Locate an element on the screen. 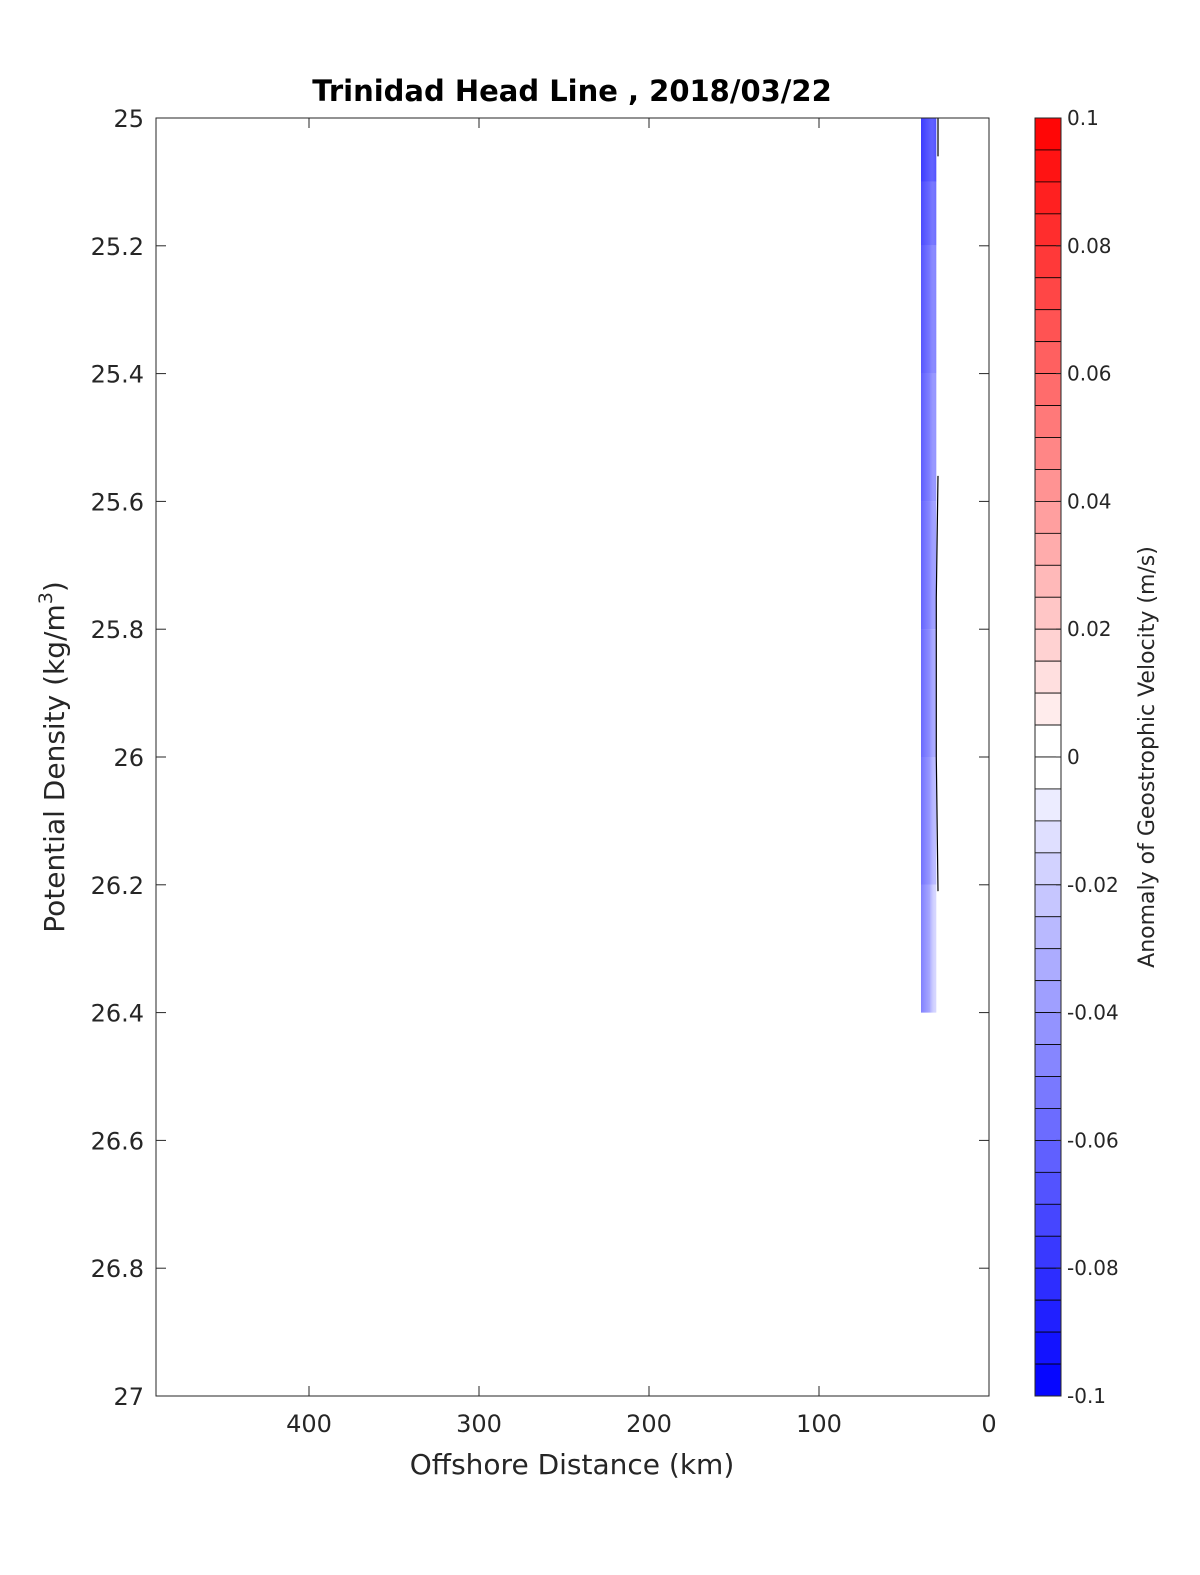 The width and height of the screenshot is (1200, 1575). y-tick-label: 25.6 is located at coordinates (117, 502).